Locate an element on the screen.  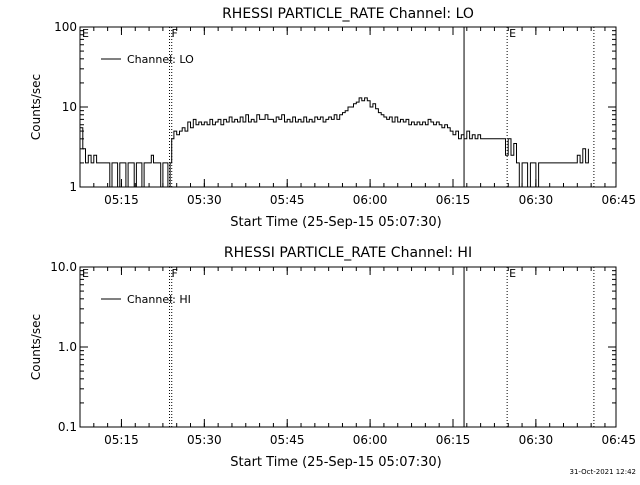
legend-label: Channel: HI is located at coordinates (159, 299).